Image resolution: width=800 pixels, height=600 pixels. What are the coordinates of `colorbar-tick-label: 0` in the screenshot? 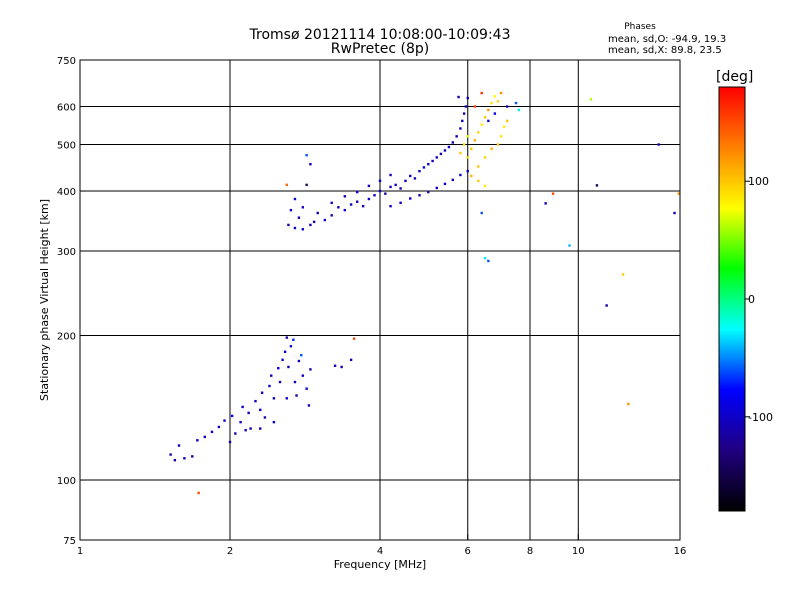 It's located at (751, 299).